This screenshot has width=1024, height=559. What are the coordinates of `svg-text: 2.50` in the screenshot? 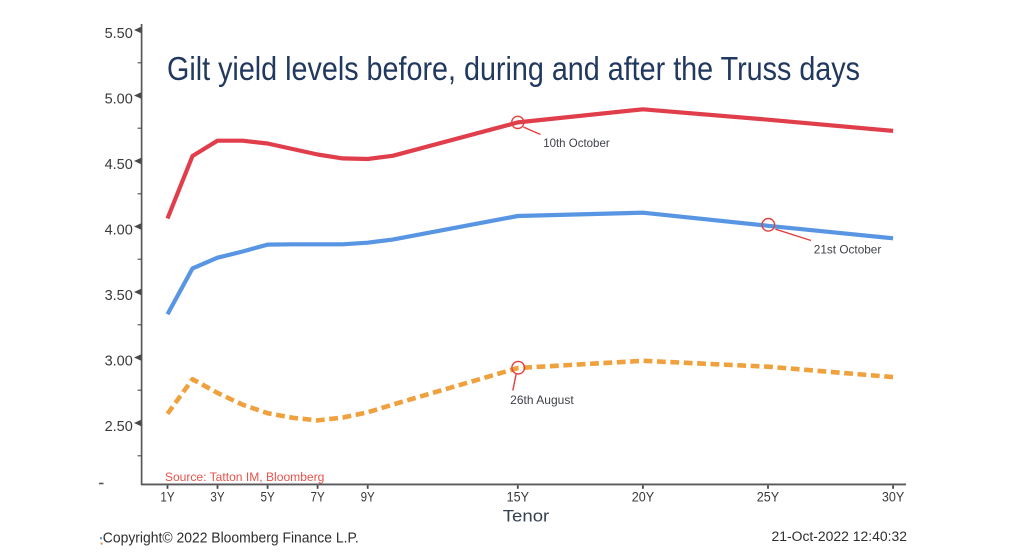 It's located at (119, 427).